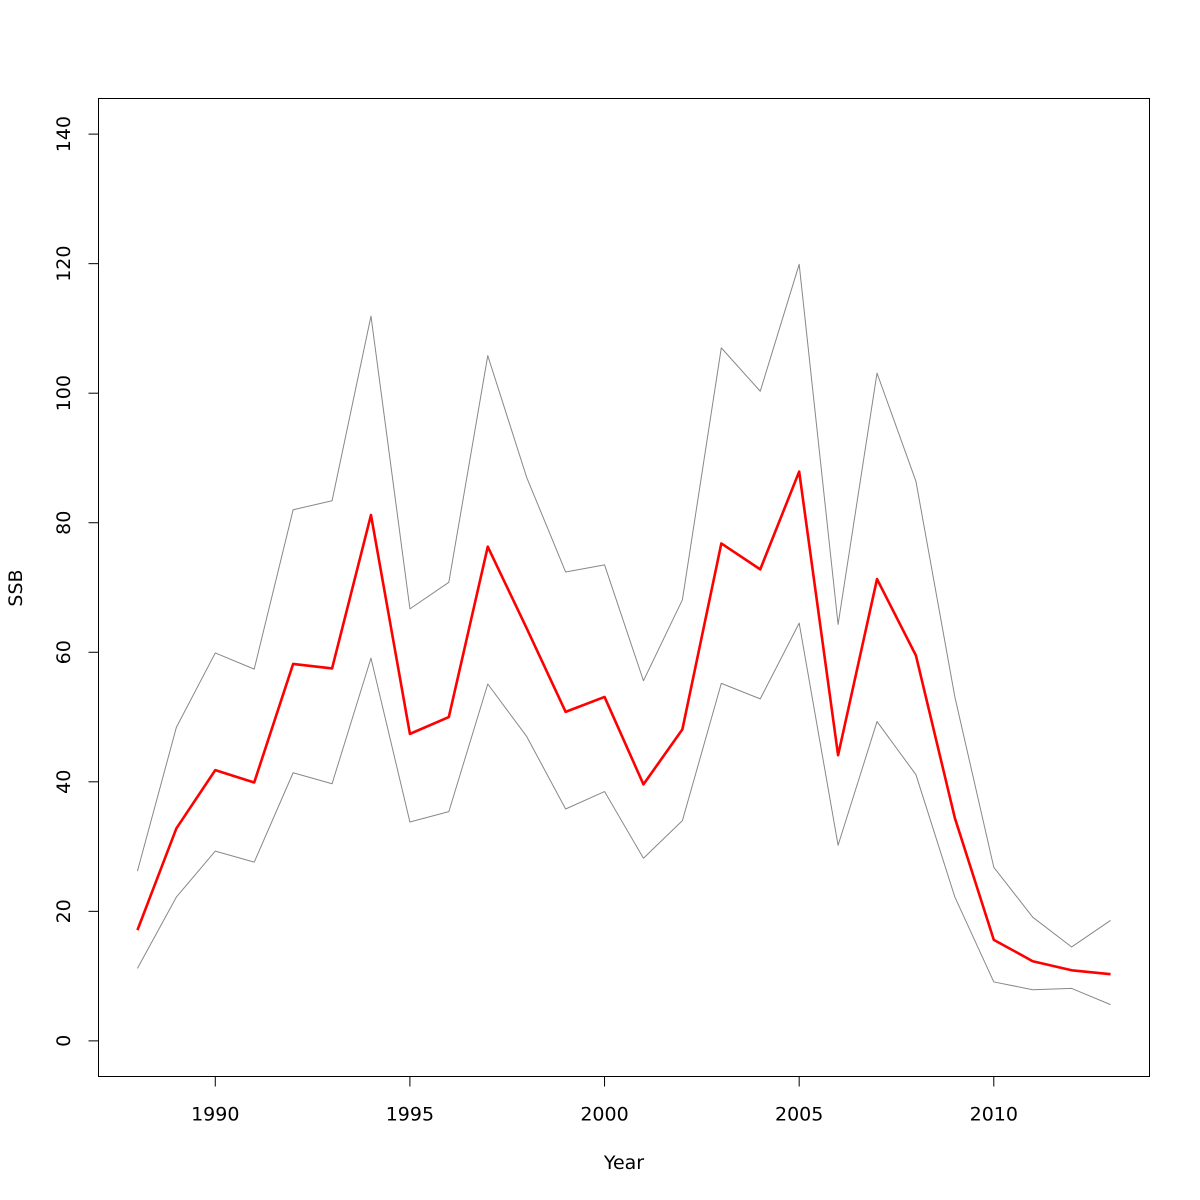 The image size is (1200, 1200). Describe the element at coordinates (623, 1163) in the screenshot. I see `x-axis-title: Year` at that location.